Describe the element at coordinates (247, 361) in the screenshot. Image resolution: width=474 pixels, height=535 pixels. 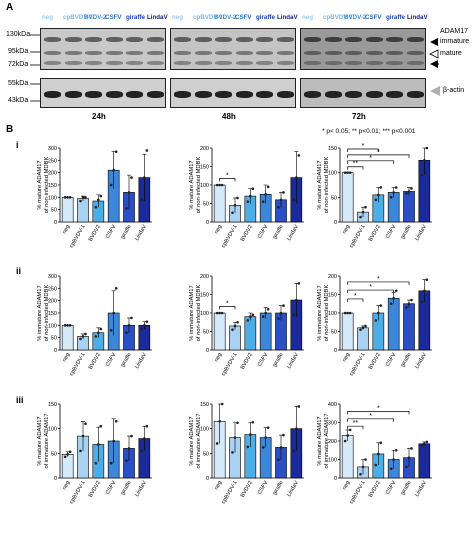
I see `category-label: BVDV2` at that location.